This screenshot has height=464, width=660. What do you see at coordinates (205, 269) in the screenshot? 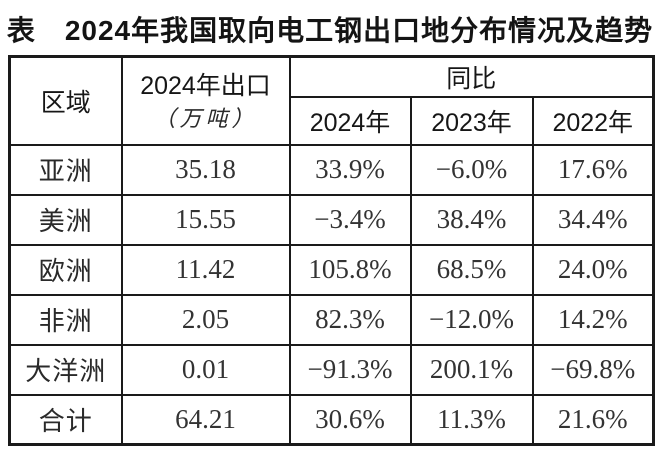
I see `export-cell: 11.42` at bounding box center [205, 269].